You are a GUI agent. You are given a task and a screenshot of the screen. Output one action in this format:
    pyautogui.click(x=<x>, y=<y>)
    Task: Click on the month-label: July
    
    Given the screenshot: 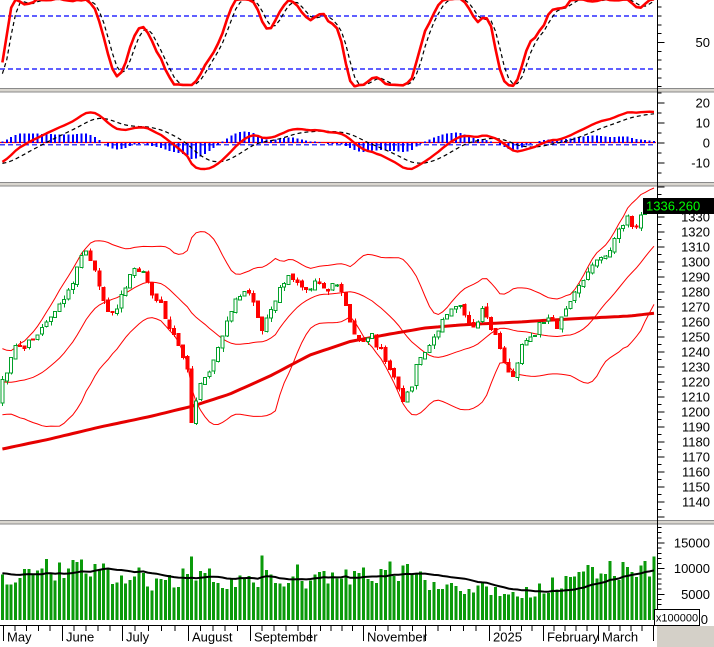 What is the action you would take?
    pyautogui.click(x=138, y=637)
    